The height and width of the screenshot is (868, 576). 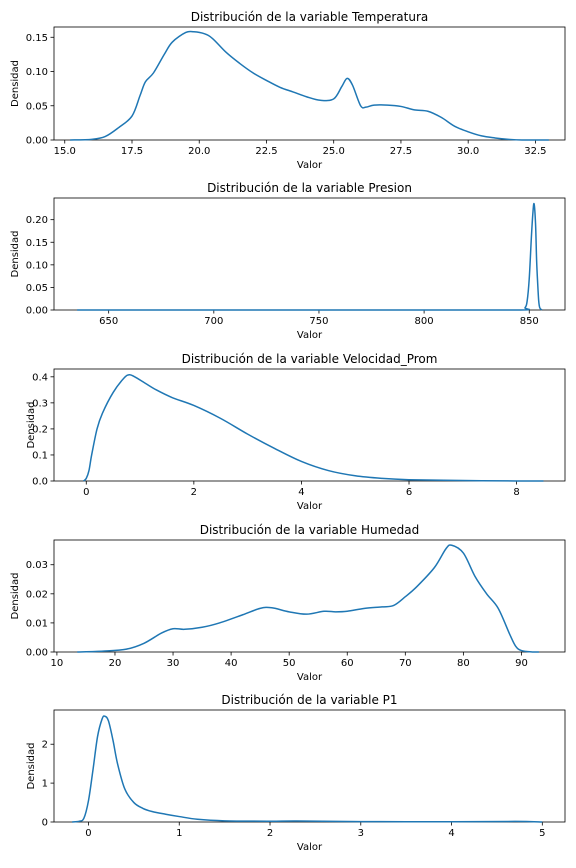 What do you see at coordinates (40, 377) in the screenshot?
I see `y-tick-label: 0.4` at bounding box center [40, 377].